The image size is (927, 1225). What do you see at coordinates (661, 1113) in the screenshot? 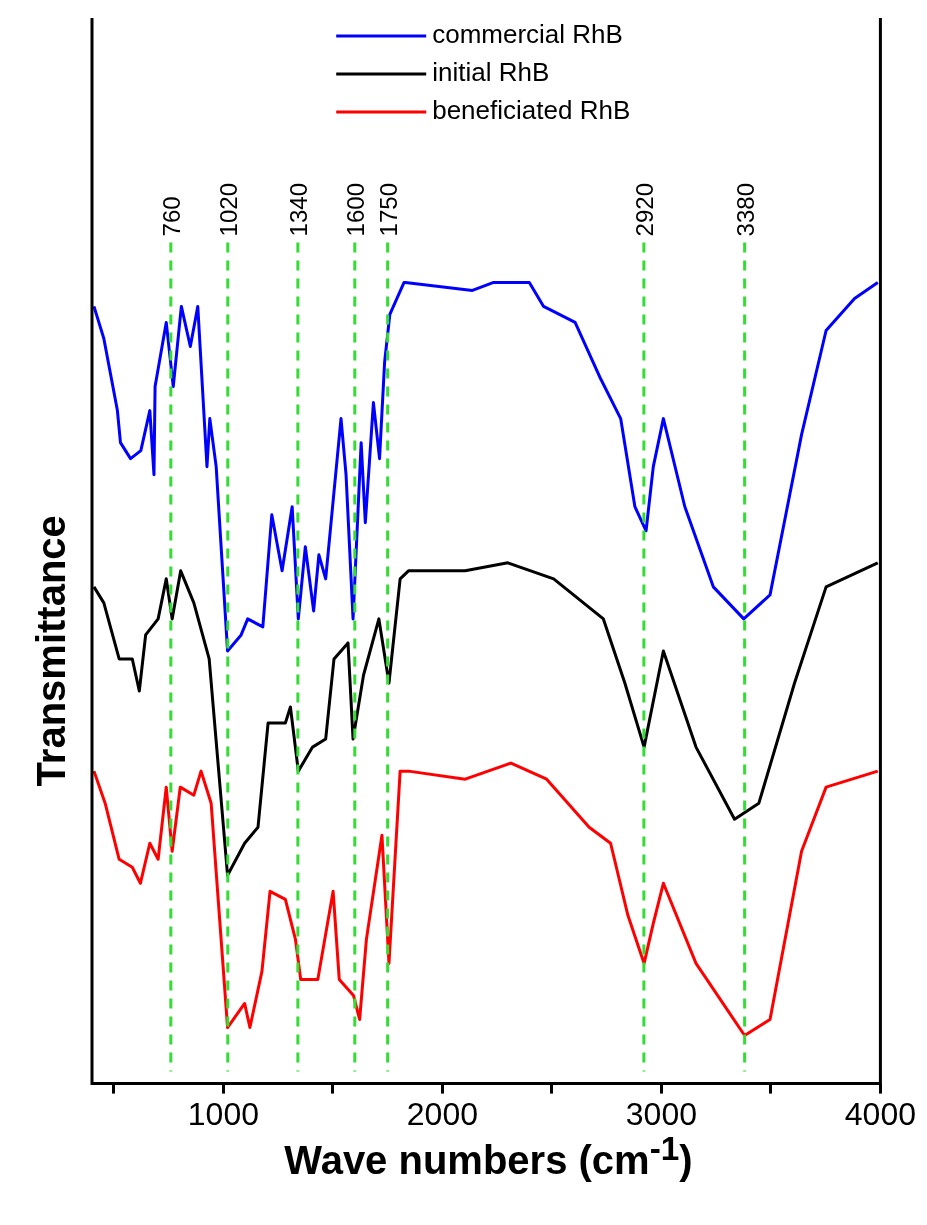
I see `x-tick-label: 3000` at bounding box center [661, 1113].